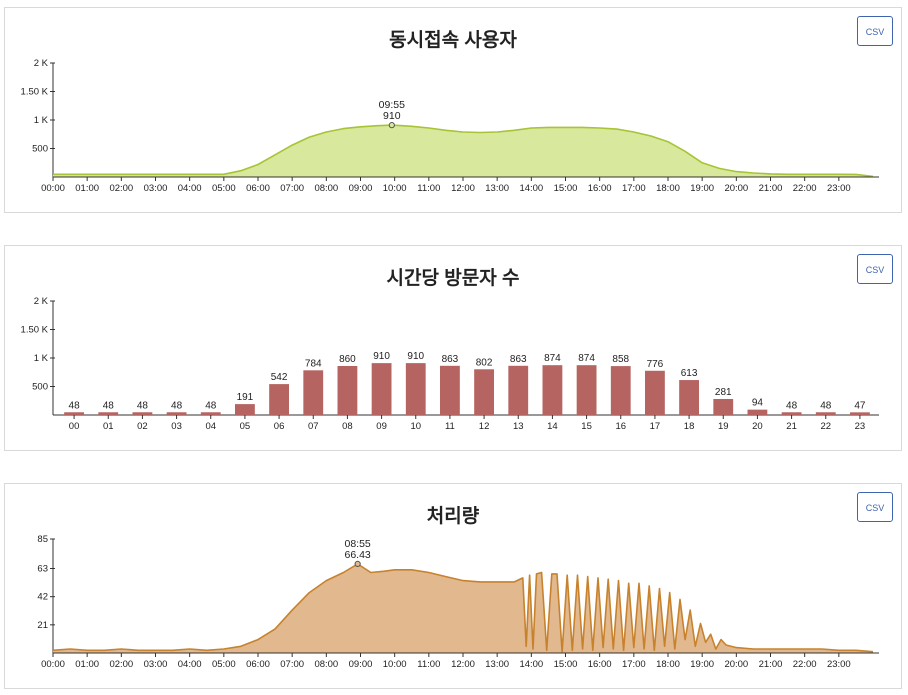 The image size is (908, 695). What do you see at coordinates (121, 664) in the screenshot?
I see `x-tick-label: 02:00` at bounding box center [121, 664].